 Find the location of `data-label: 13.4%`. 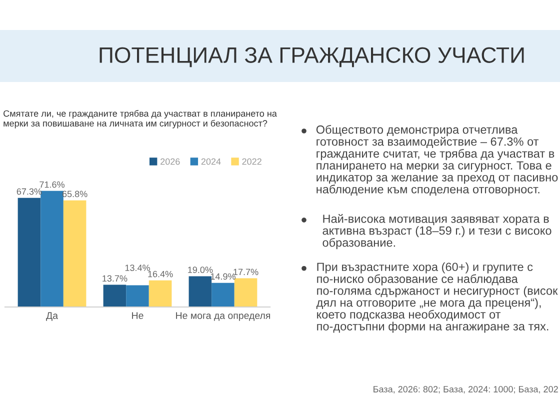

data-label: 13.4% is located at coordinates (137, 267).